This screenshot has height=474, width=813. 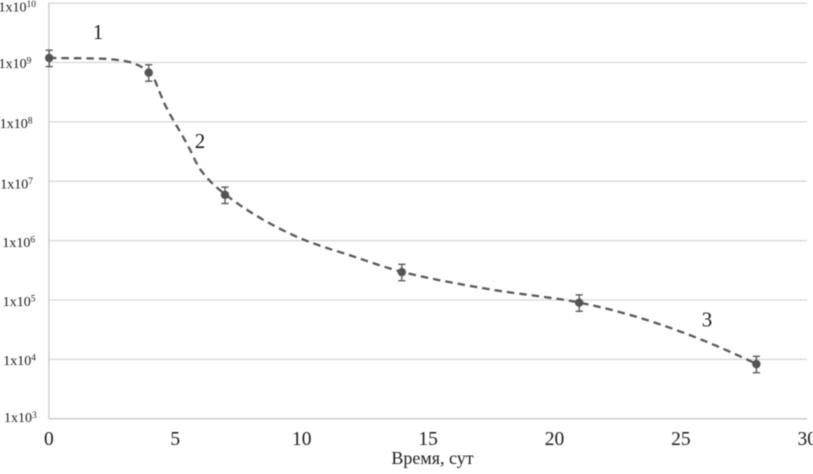 I want to click on svg-text: 0, so click(x=49, y=439).